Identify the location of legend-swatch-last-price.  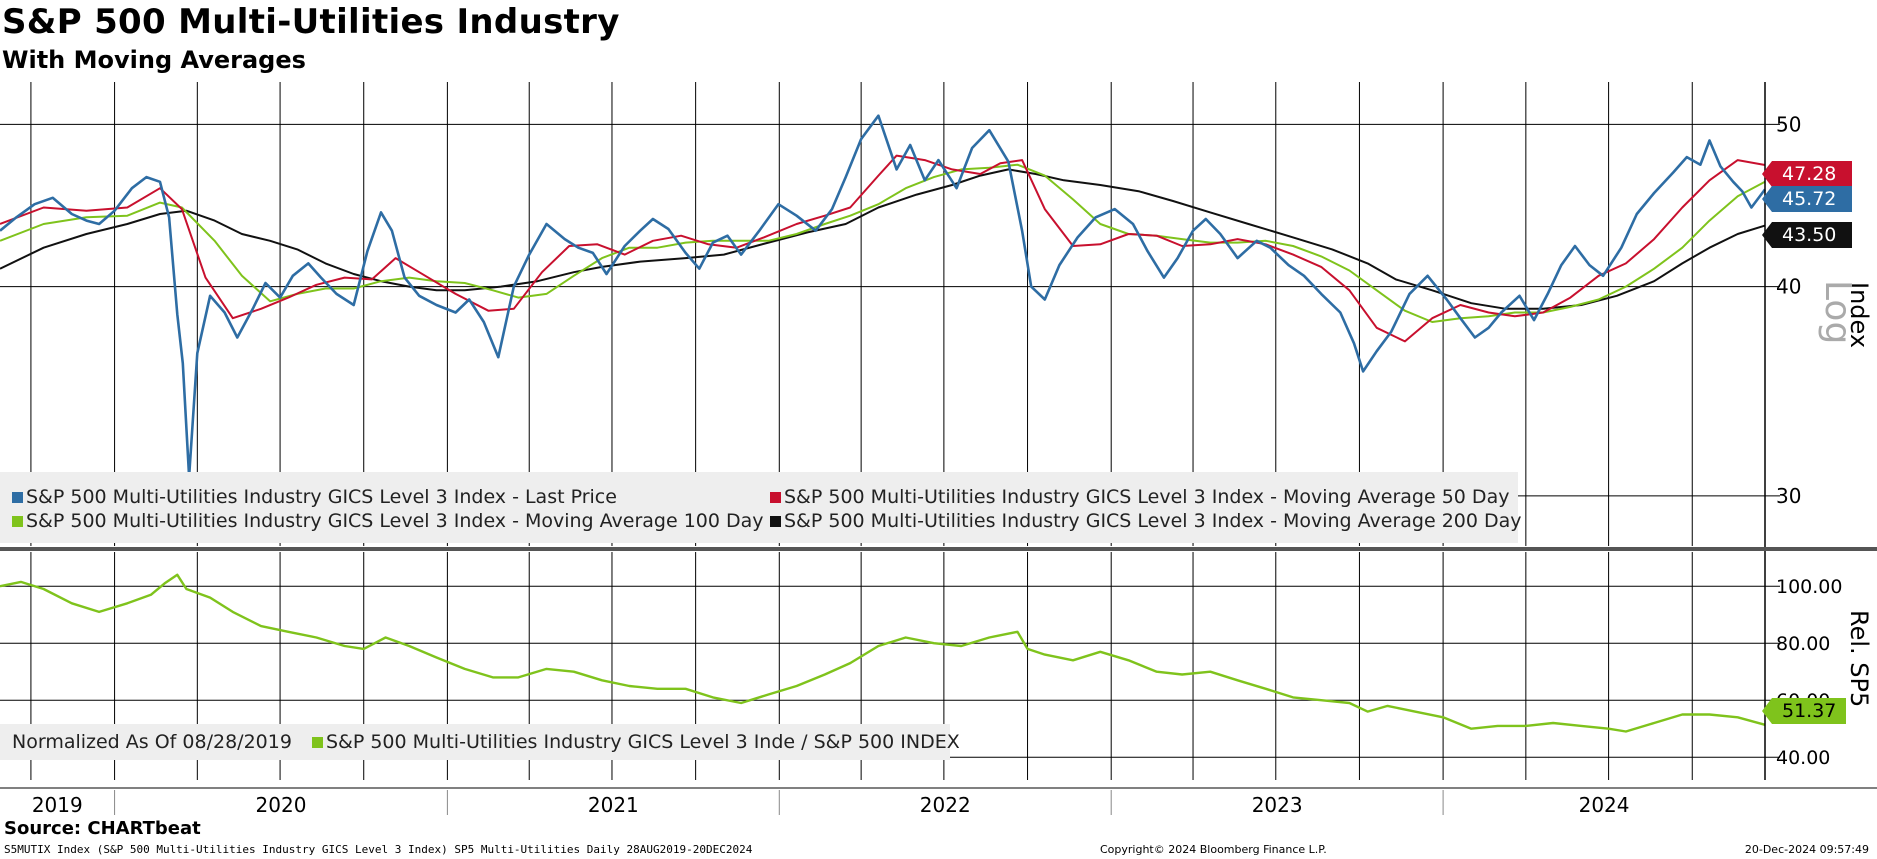
(17, 497).